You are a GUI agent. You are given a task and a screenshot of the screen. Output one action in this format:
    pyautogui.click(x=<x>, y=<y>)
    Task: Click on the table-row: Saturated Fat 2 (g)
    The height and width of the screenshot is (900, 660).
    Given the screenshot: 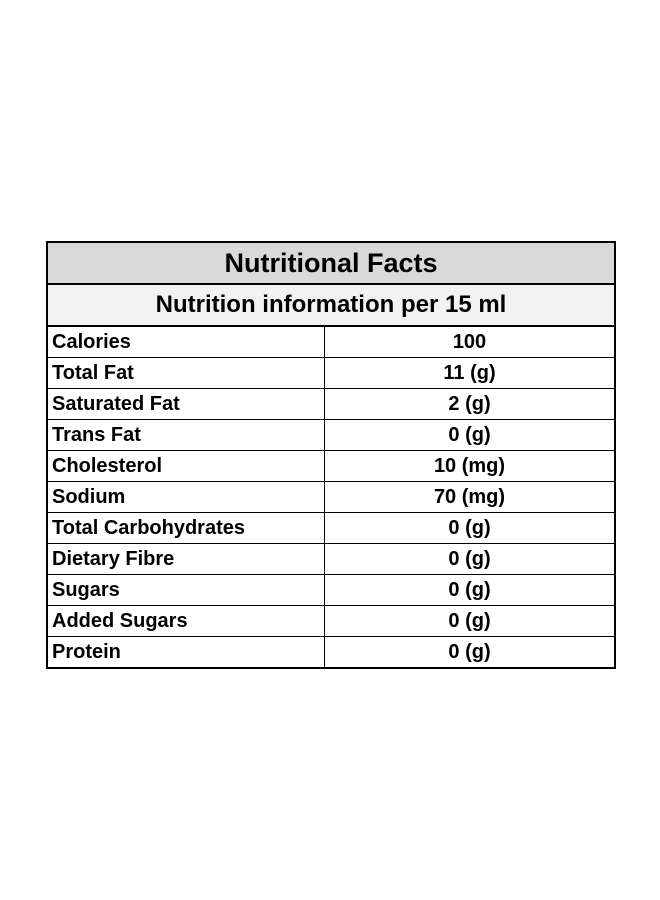 What is the action you would take?
    pyautogui.click(x=331, y=403)
    